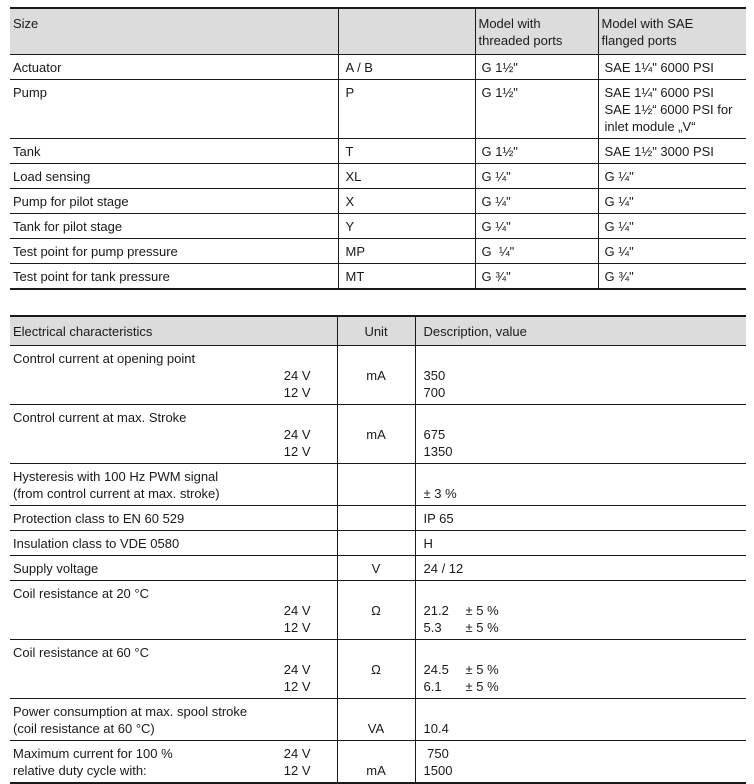  I want to click on threaded-port-cell: G ¼", so click(536, 251).